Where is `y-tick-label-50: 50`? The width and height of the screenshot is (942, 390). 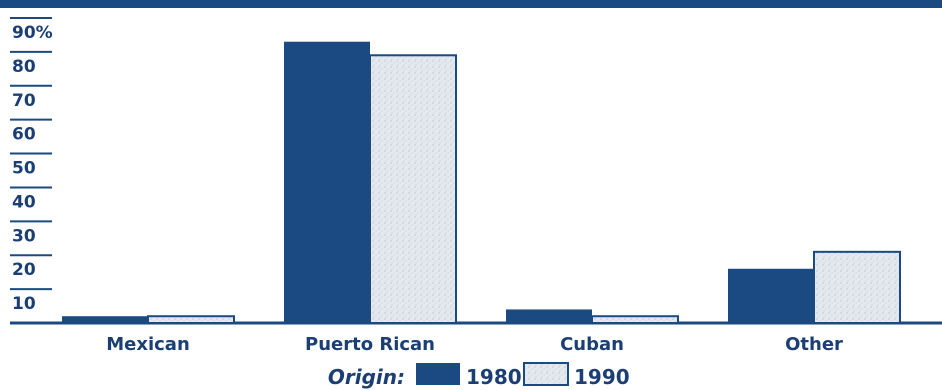
y-tick-label-50: 50 is located at coordinates (24, 169).